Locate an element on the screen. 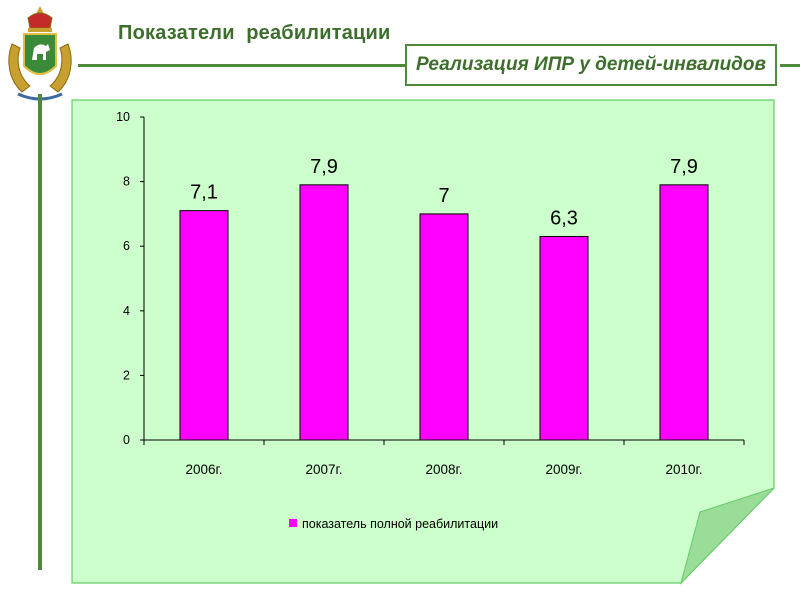  x-tick-label: 2007г. is located at coordinates (323, 469).